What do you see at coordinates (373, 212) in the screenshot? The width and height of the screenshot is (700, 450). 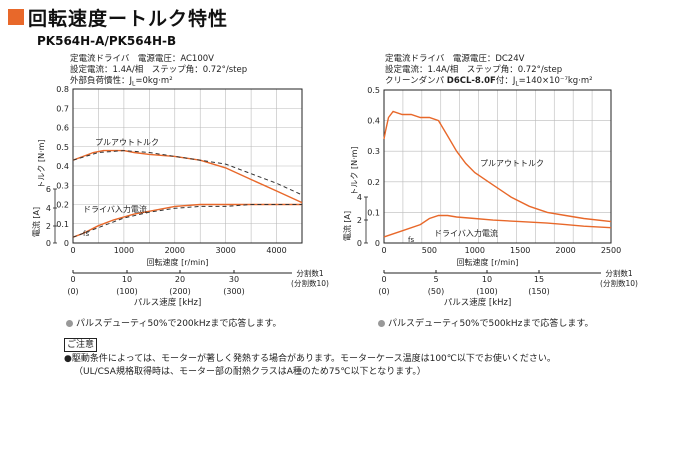 I see `chart2-torque-tick-label: 0.1` at bounding box center [373, 212].